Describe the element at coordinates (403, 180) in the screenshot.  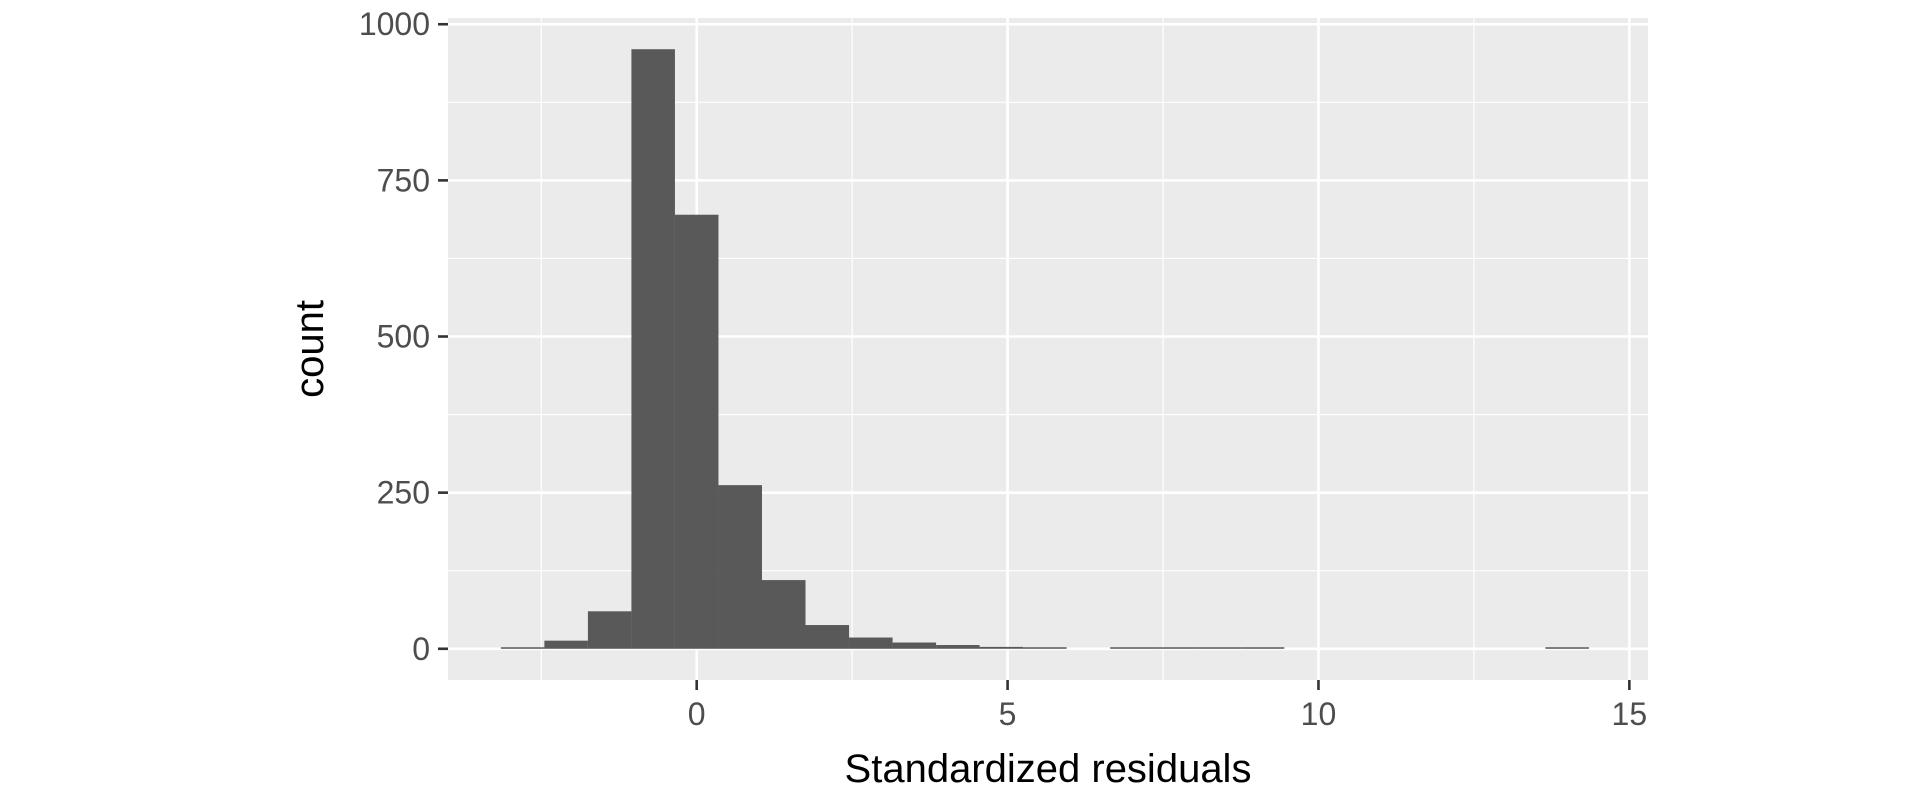
I see `y-tick-label: 750` at that location.